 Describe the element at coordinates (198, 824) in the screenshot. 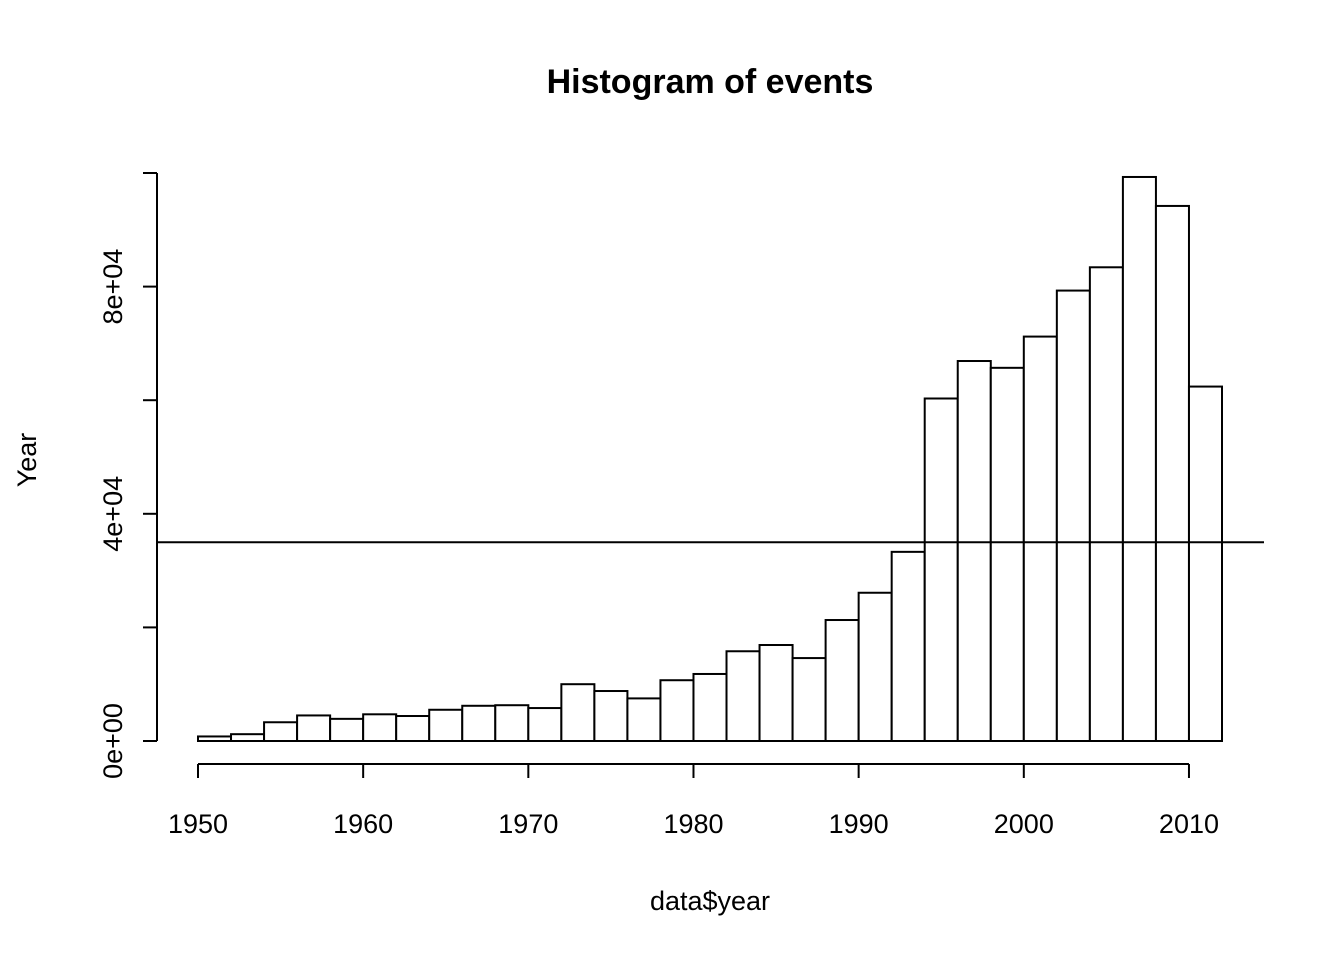

I see `x-tick-label: 1950` at that location.